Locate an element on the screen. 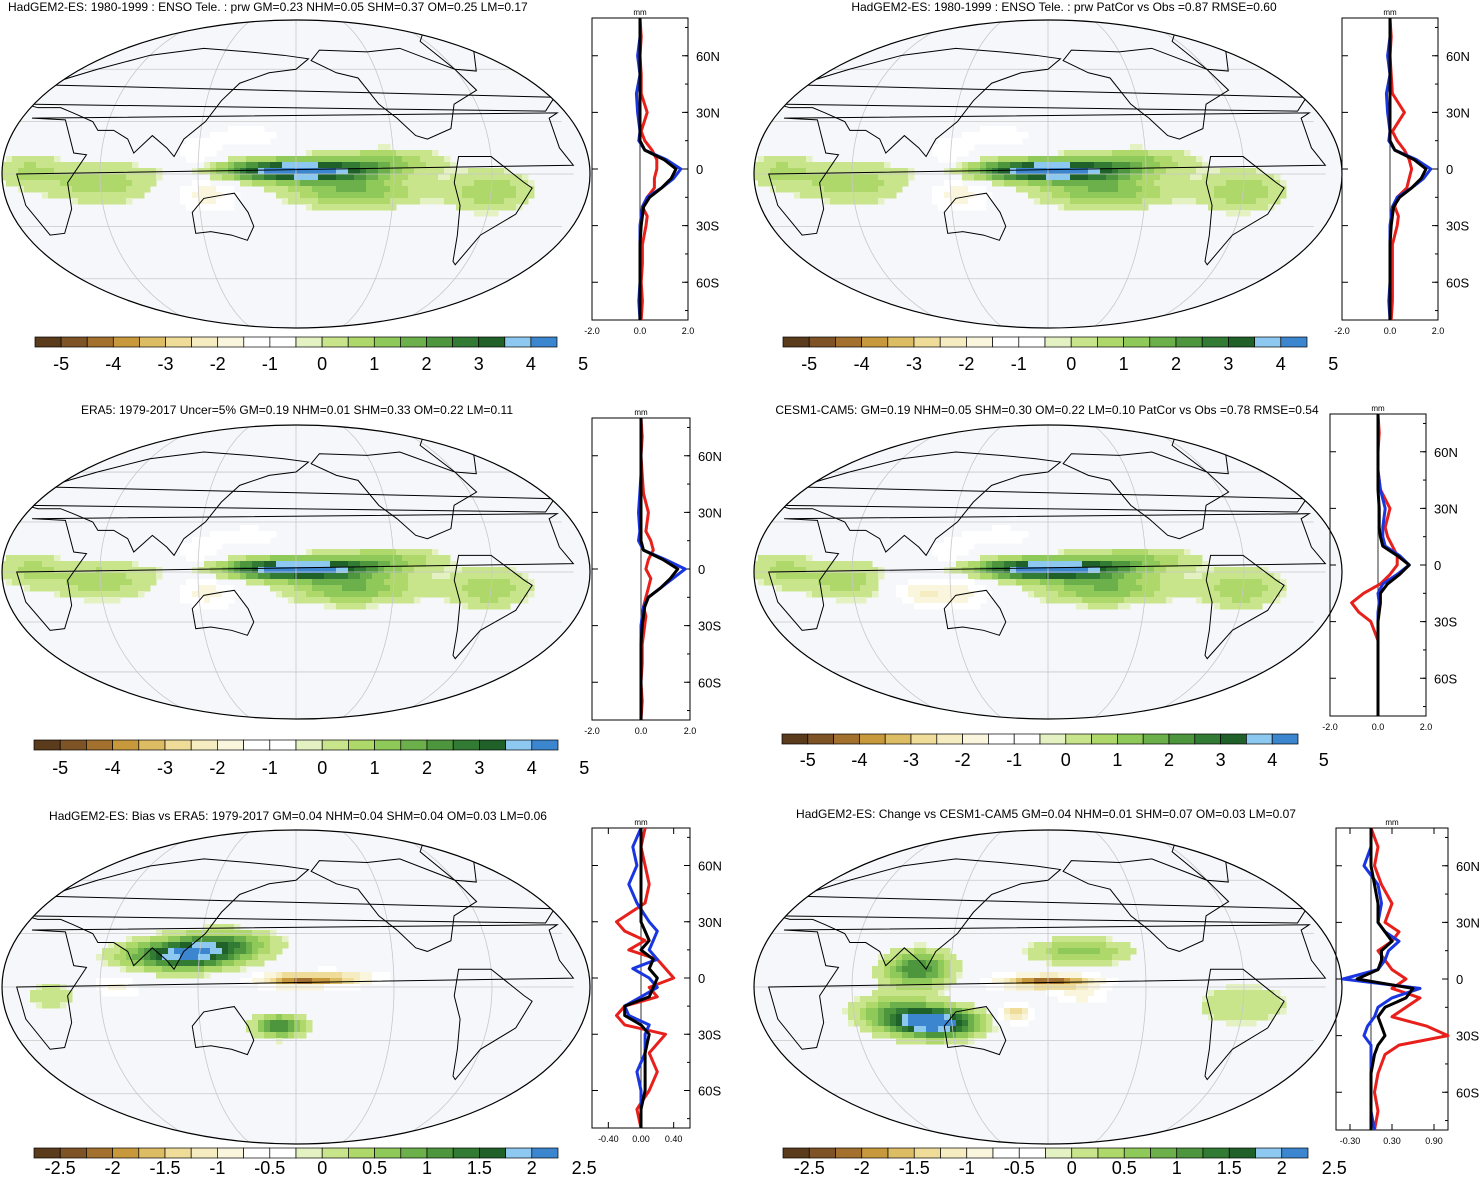 The width and height of the screenshot is (1483, 1178). profile-unit: mm is located at coordinates (640, 12).